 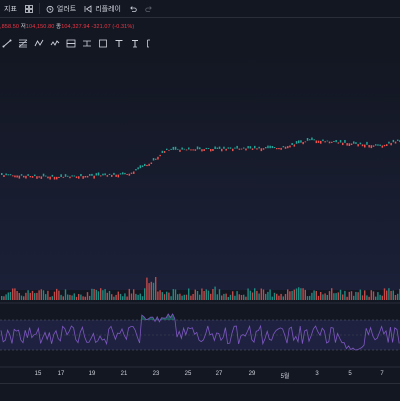 What do you see at coordinates (149, 8) in the screenshot?
I see `redo-button` at bounding box center [149, 8].